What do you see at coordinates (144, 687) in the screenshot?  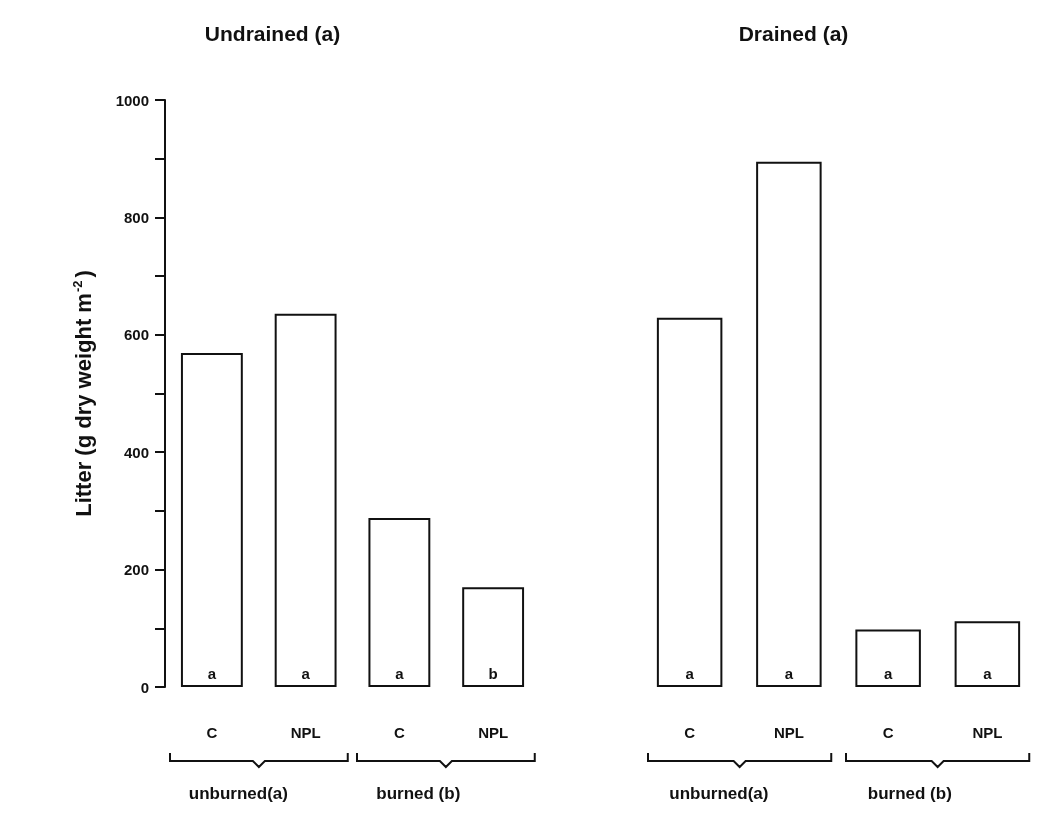 I see `y-tick-label: 0` at bounding box center [144, 687].